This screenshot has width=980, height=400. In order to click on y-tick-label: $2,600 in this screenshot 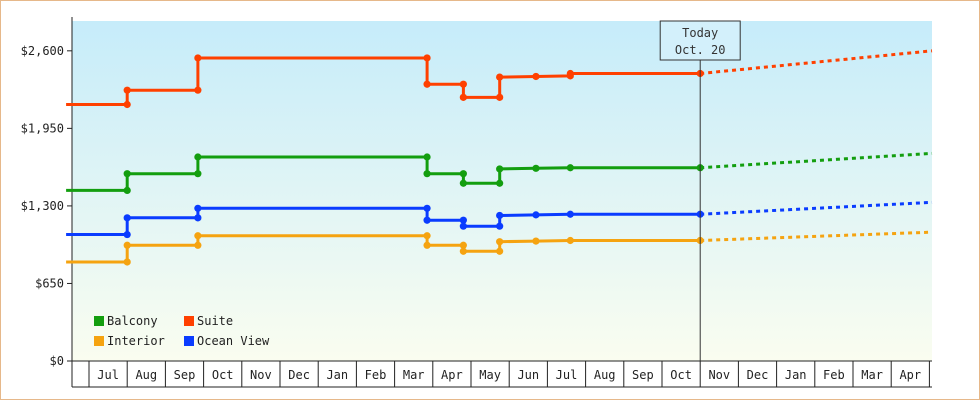, I will do `click(42, 51)`.